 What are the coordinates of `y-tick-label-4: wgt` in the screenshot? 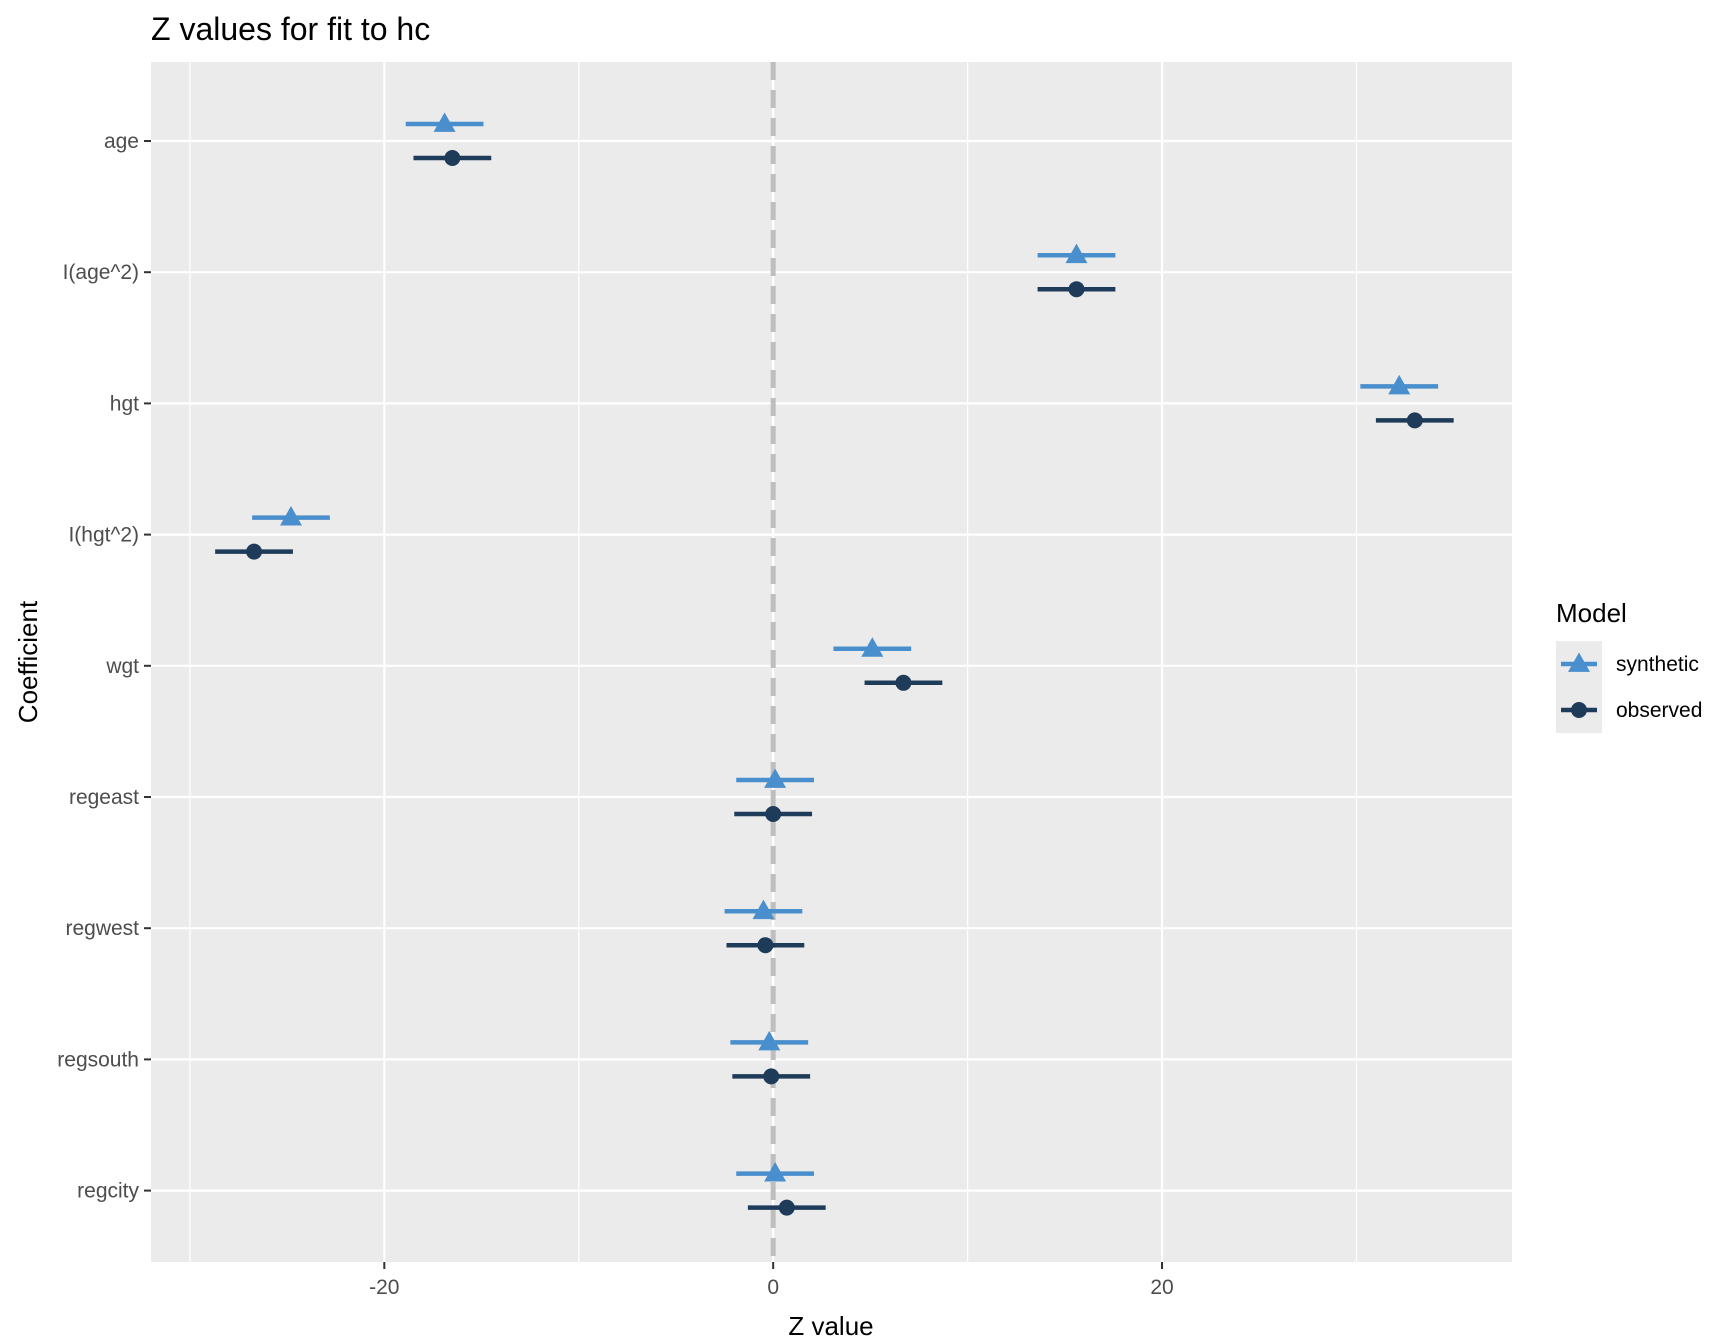 It's located at (122, 666).